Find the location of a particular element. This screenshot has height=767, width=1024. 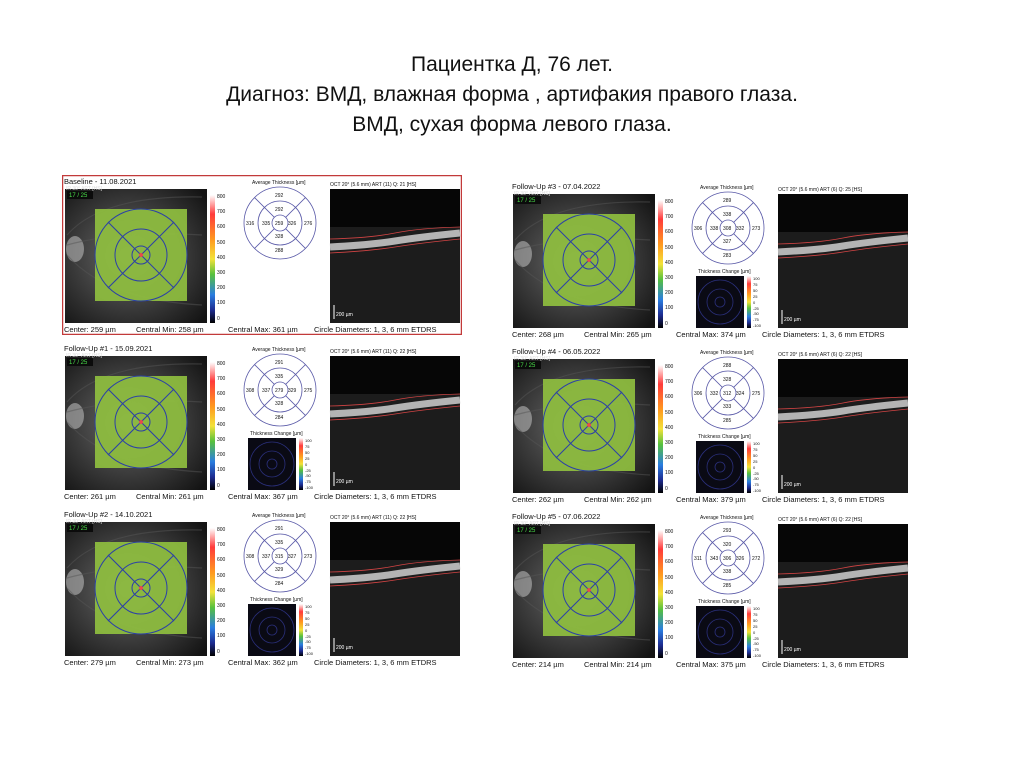

change-tick-label: 75 is located at coordinates (755, 449).